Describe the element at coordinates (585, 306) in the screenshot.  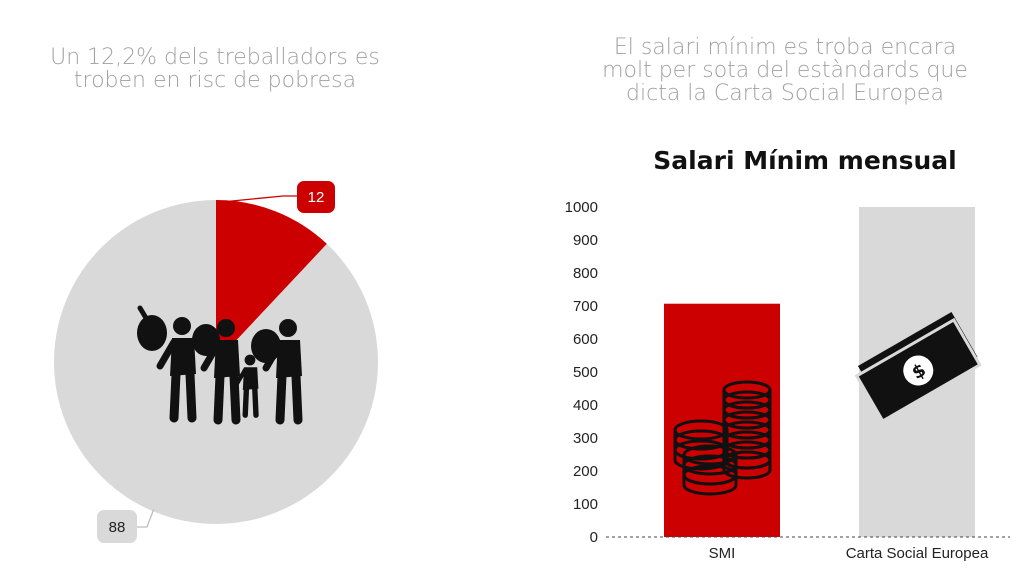
I see `y-tick-label-7: 700` at that location.